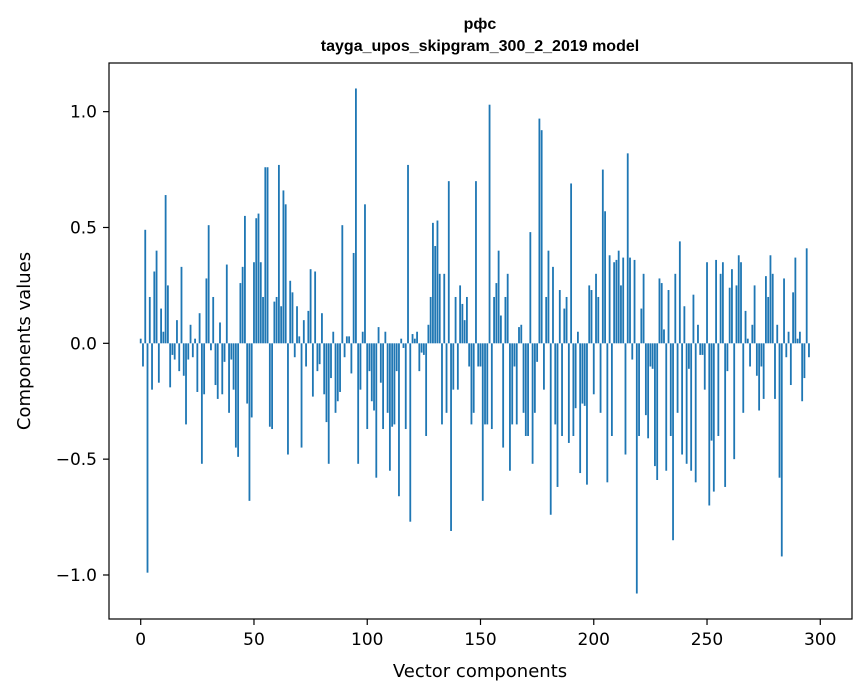  What do you see at coordinates (76, 576) in the screenshot?
I see `y-tick-label: −1.0` at bounding box center [76, 576].